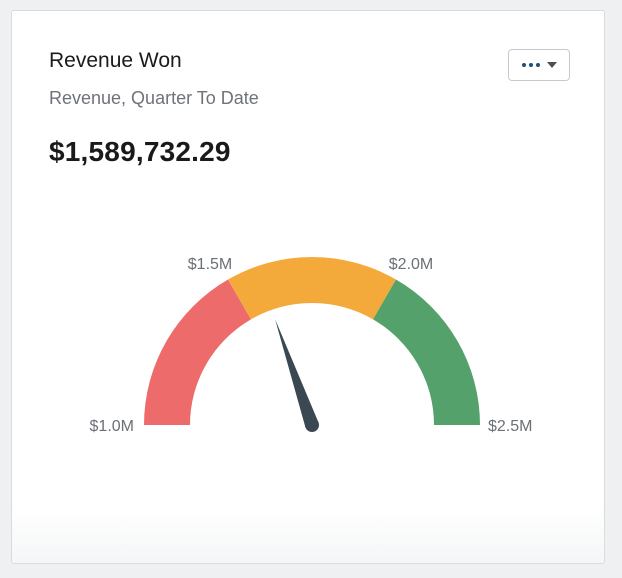  I want to click on revenue-value: $1,589,732.29, so click(140, 151).